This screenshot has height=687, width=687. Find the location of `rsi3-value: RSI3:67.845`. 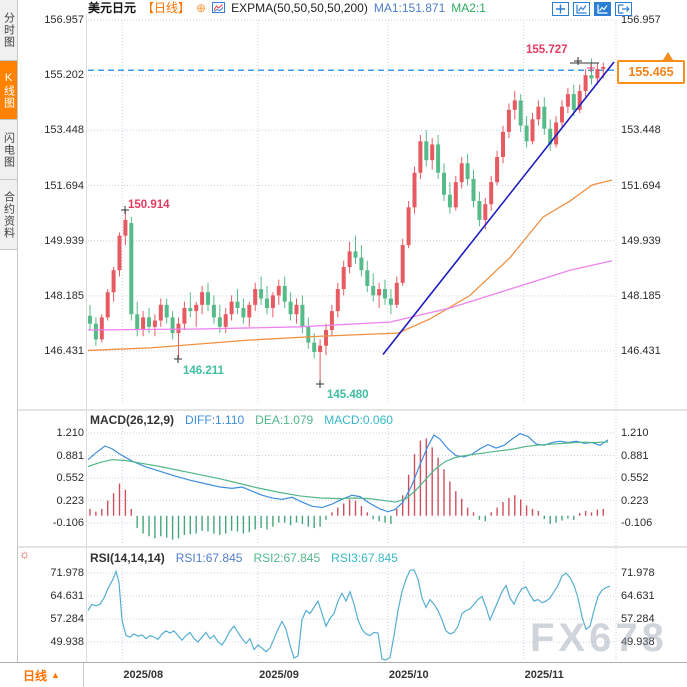

rsi3-value: RSI3:67.845 is located at coordinates (364, 558).